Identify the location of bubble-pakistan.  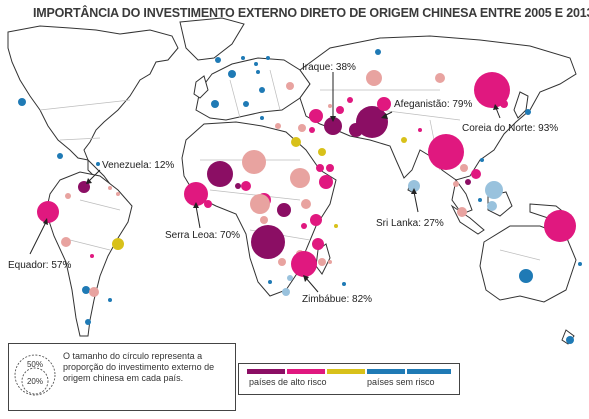
(384, 104).